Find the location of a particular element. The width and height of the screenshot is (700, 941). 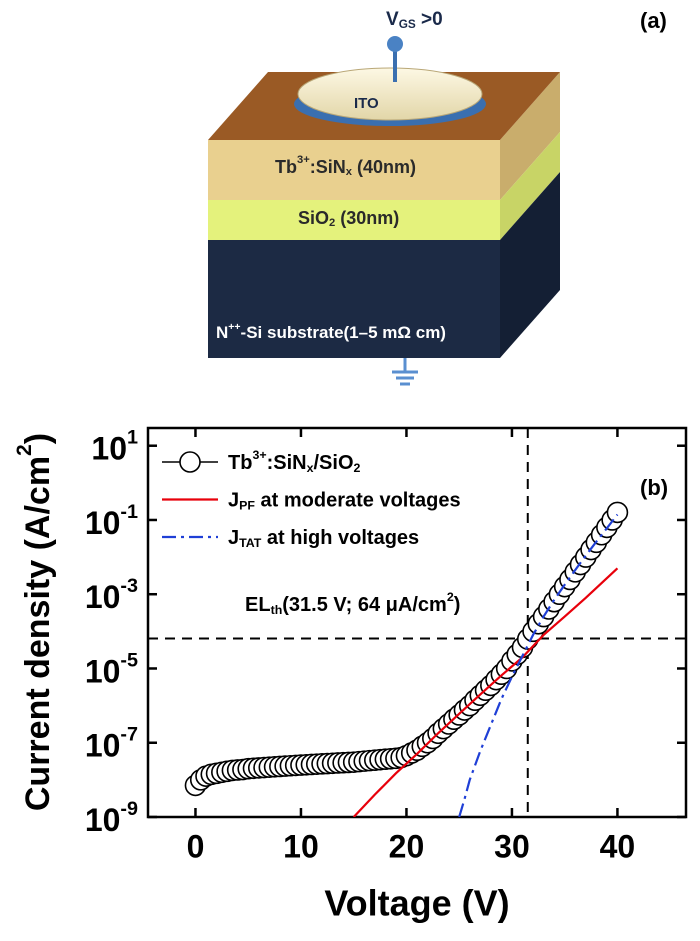

text-run: (40nm) is located at coordinates (384, 167).